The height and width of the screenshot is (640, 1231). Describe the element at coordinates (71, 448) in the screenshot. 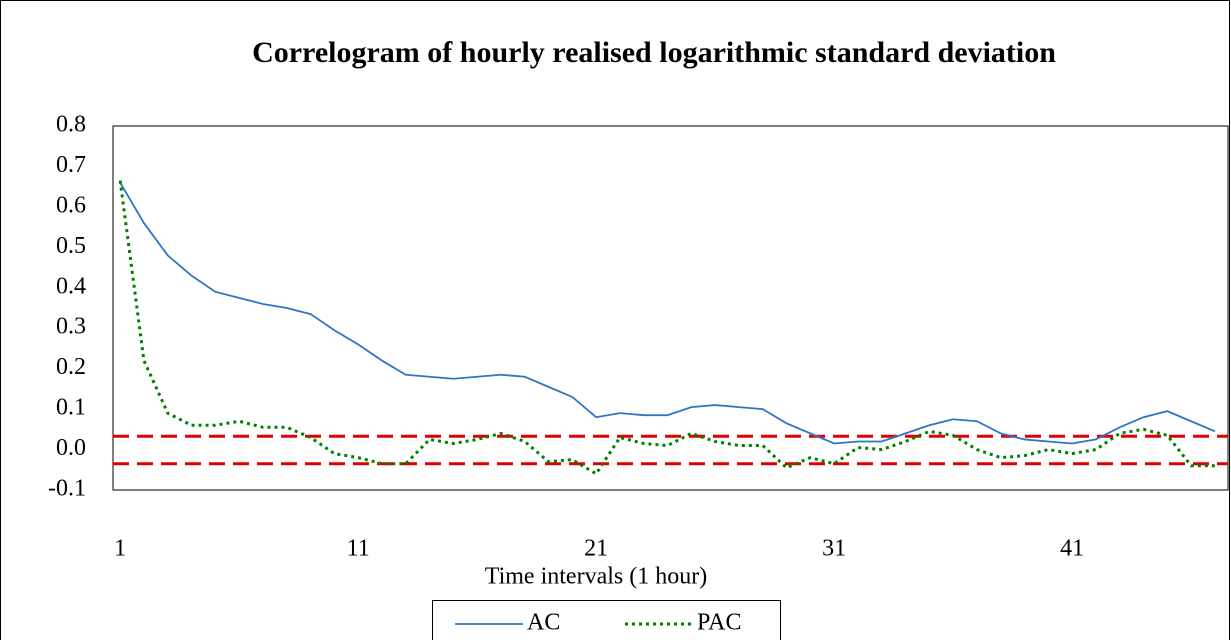

I see `y-tick-label: 0.0` at that location.